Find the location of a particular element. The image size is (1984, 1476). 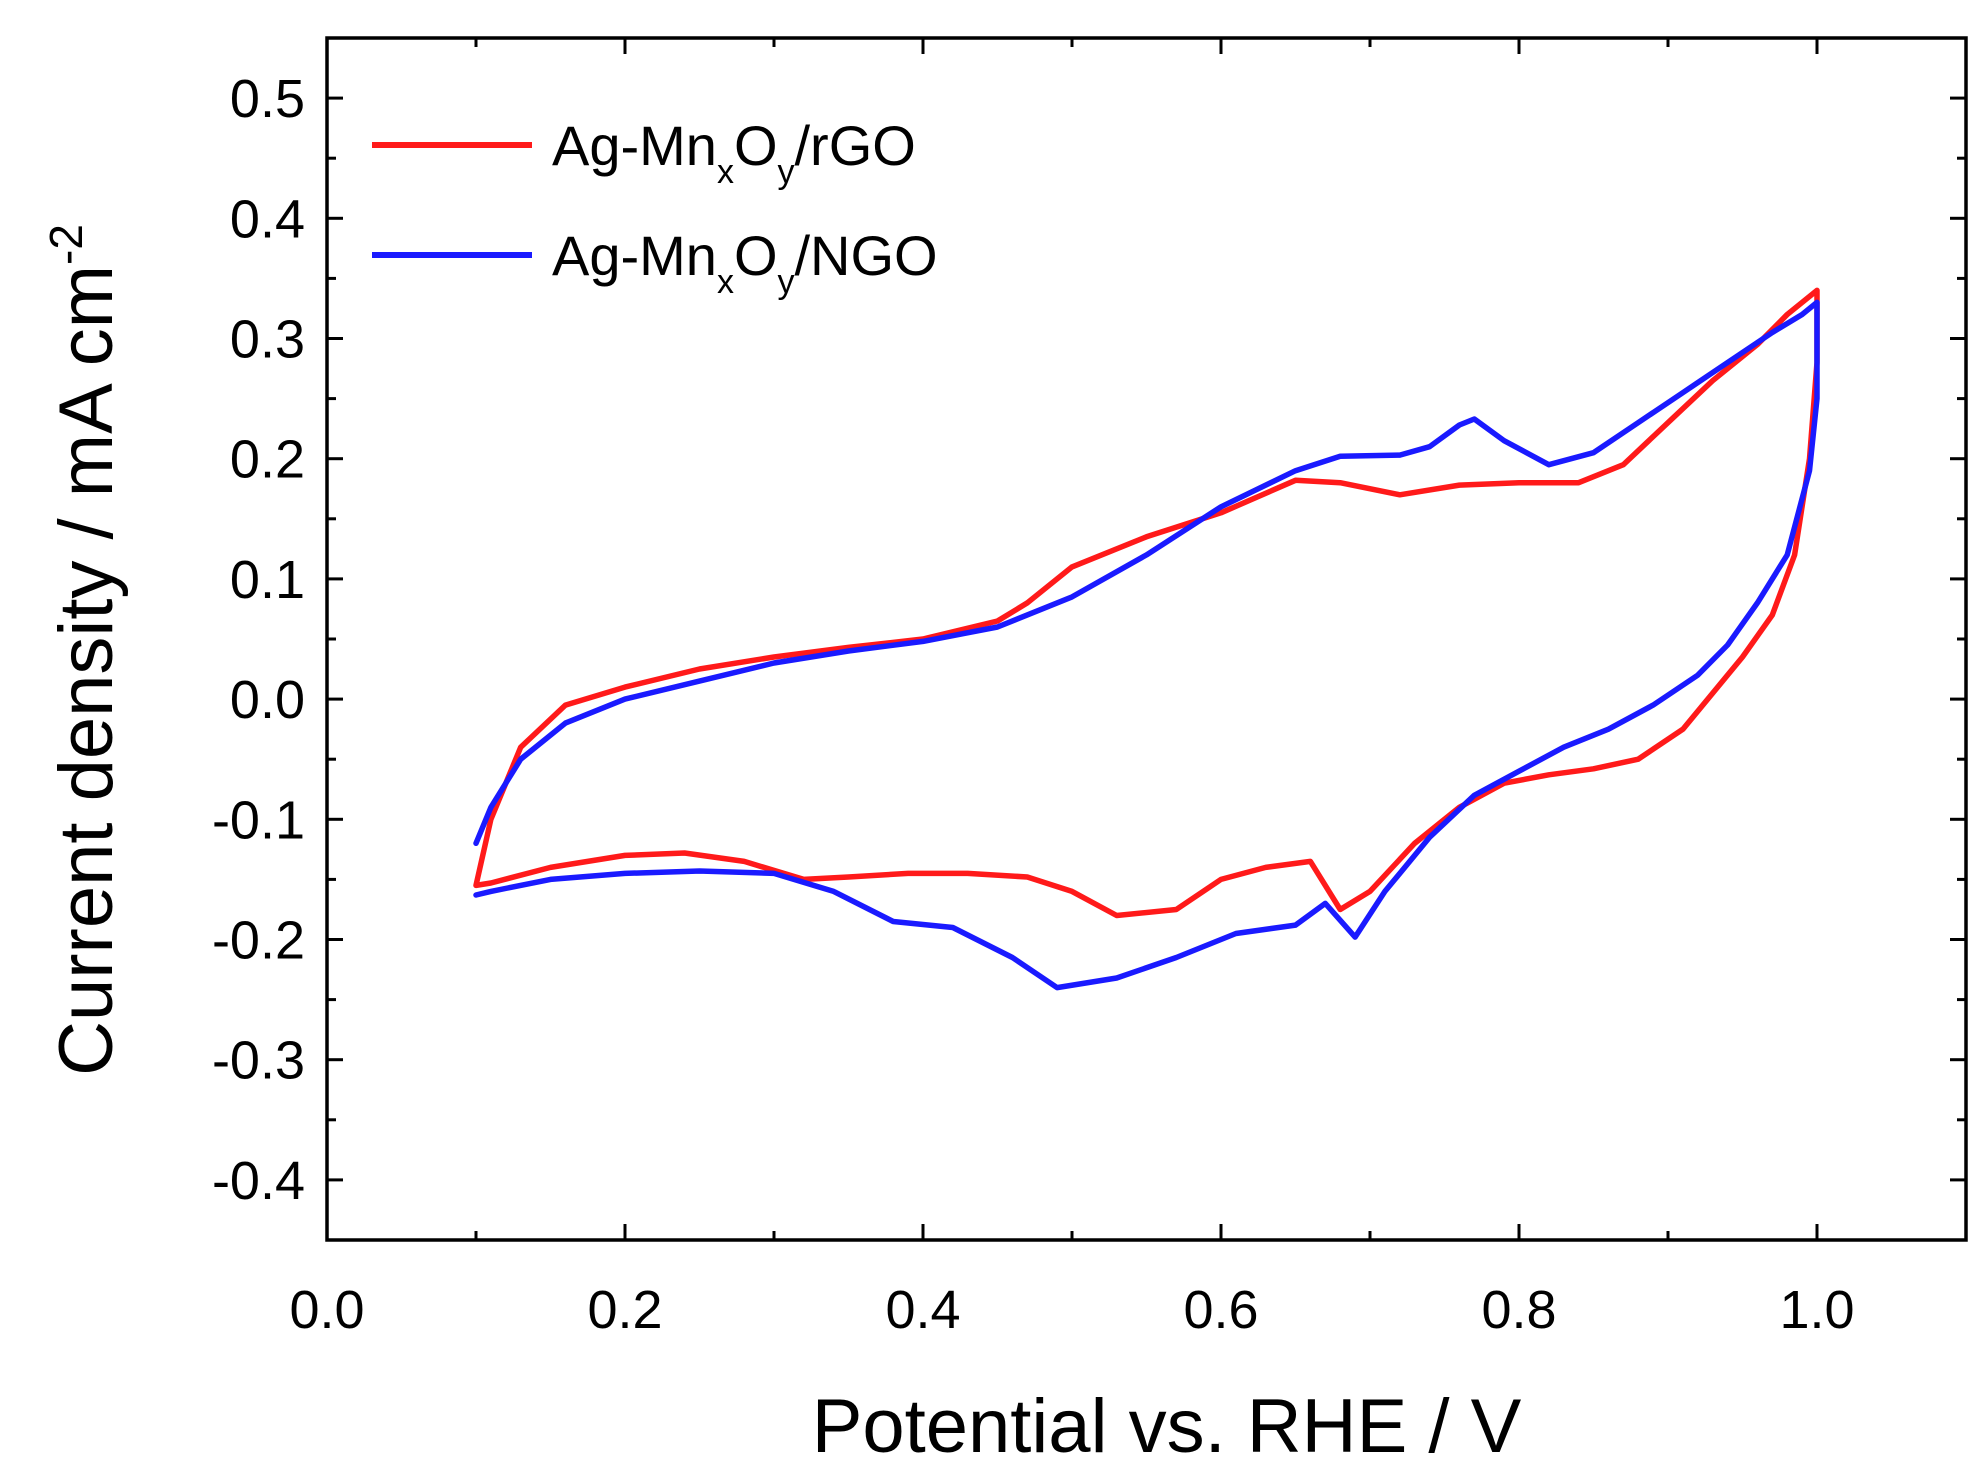

y-tick-label: -0.1 is located at coordinates (258, 820).